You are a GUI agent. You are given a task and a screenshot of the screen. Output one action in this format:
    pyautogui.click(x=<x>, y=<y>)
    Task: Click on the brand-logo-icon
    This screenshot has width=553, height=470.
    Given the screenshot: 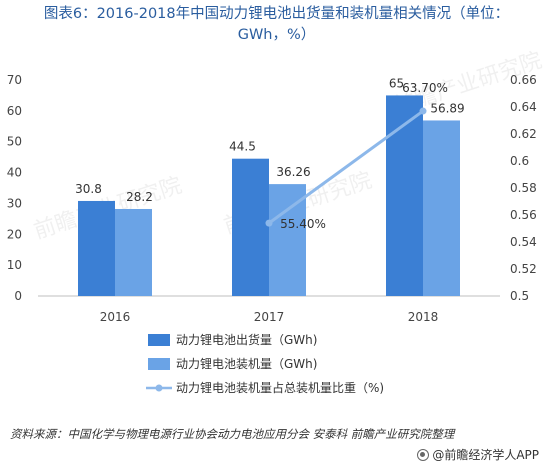 What is the action you would take?
    pyautogui.click(x=423, y=454)
    